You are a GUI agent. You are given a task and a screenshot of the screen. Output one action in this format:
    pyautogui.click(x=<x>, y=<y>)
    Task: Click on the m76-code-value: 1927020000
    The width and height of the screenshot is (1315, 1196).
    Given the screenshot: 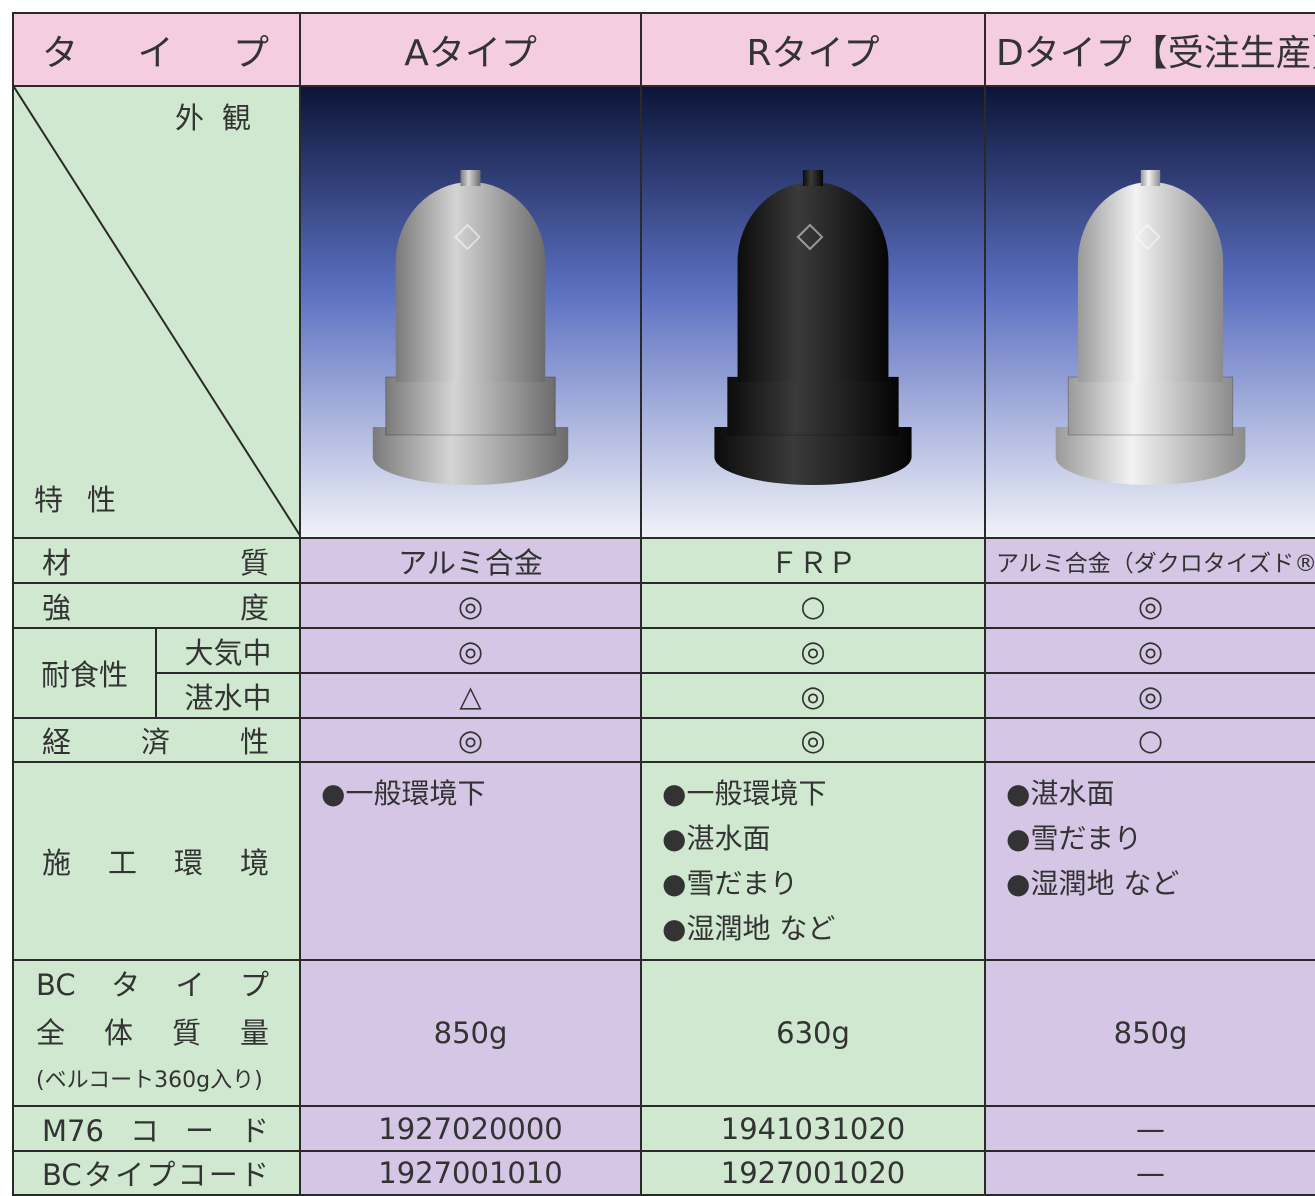 What is the action you would take?
    pyautogui.click(x=471, y=1128)
    